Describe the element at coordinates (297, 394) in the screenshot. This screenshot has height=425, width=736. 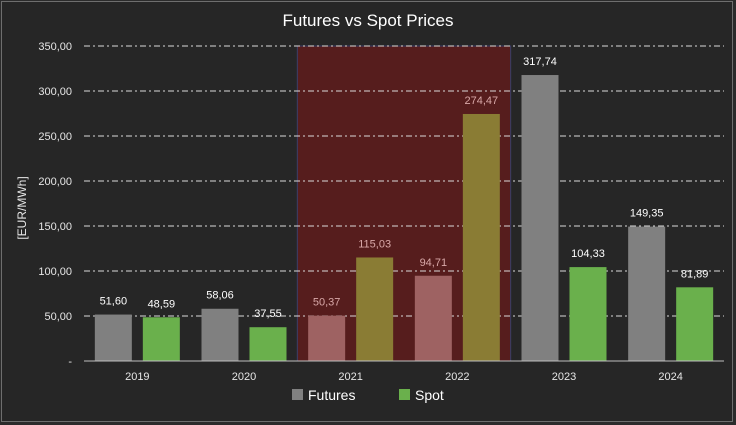
I see `legend-swatch-futures` at that location.